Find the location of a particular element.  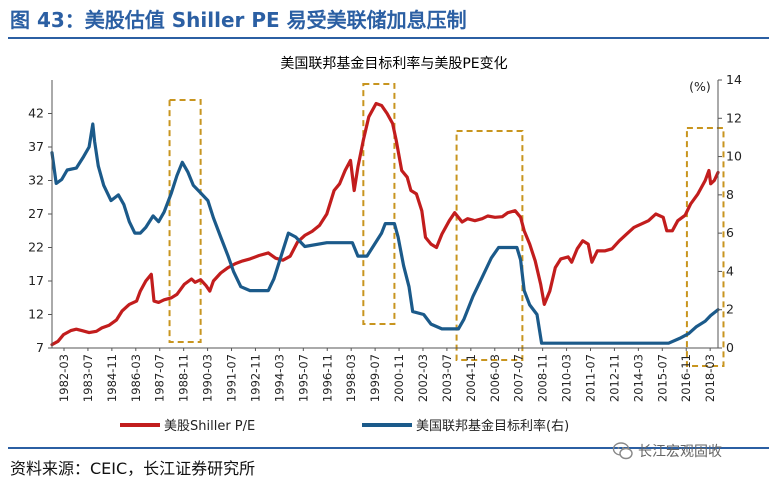

footer-divider is located at coordinates (388, 448).